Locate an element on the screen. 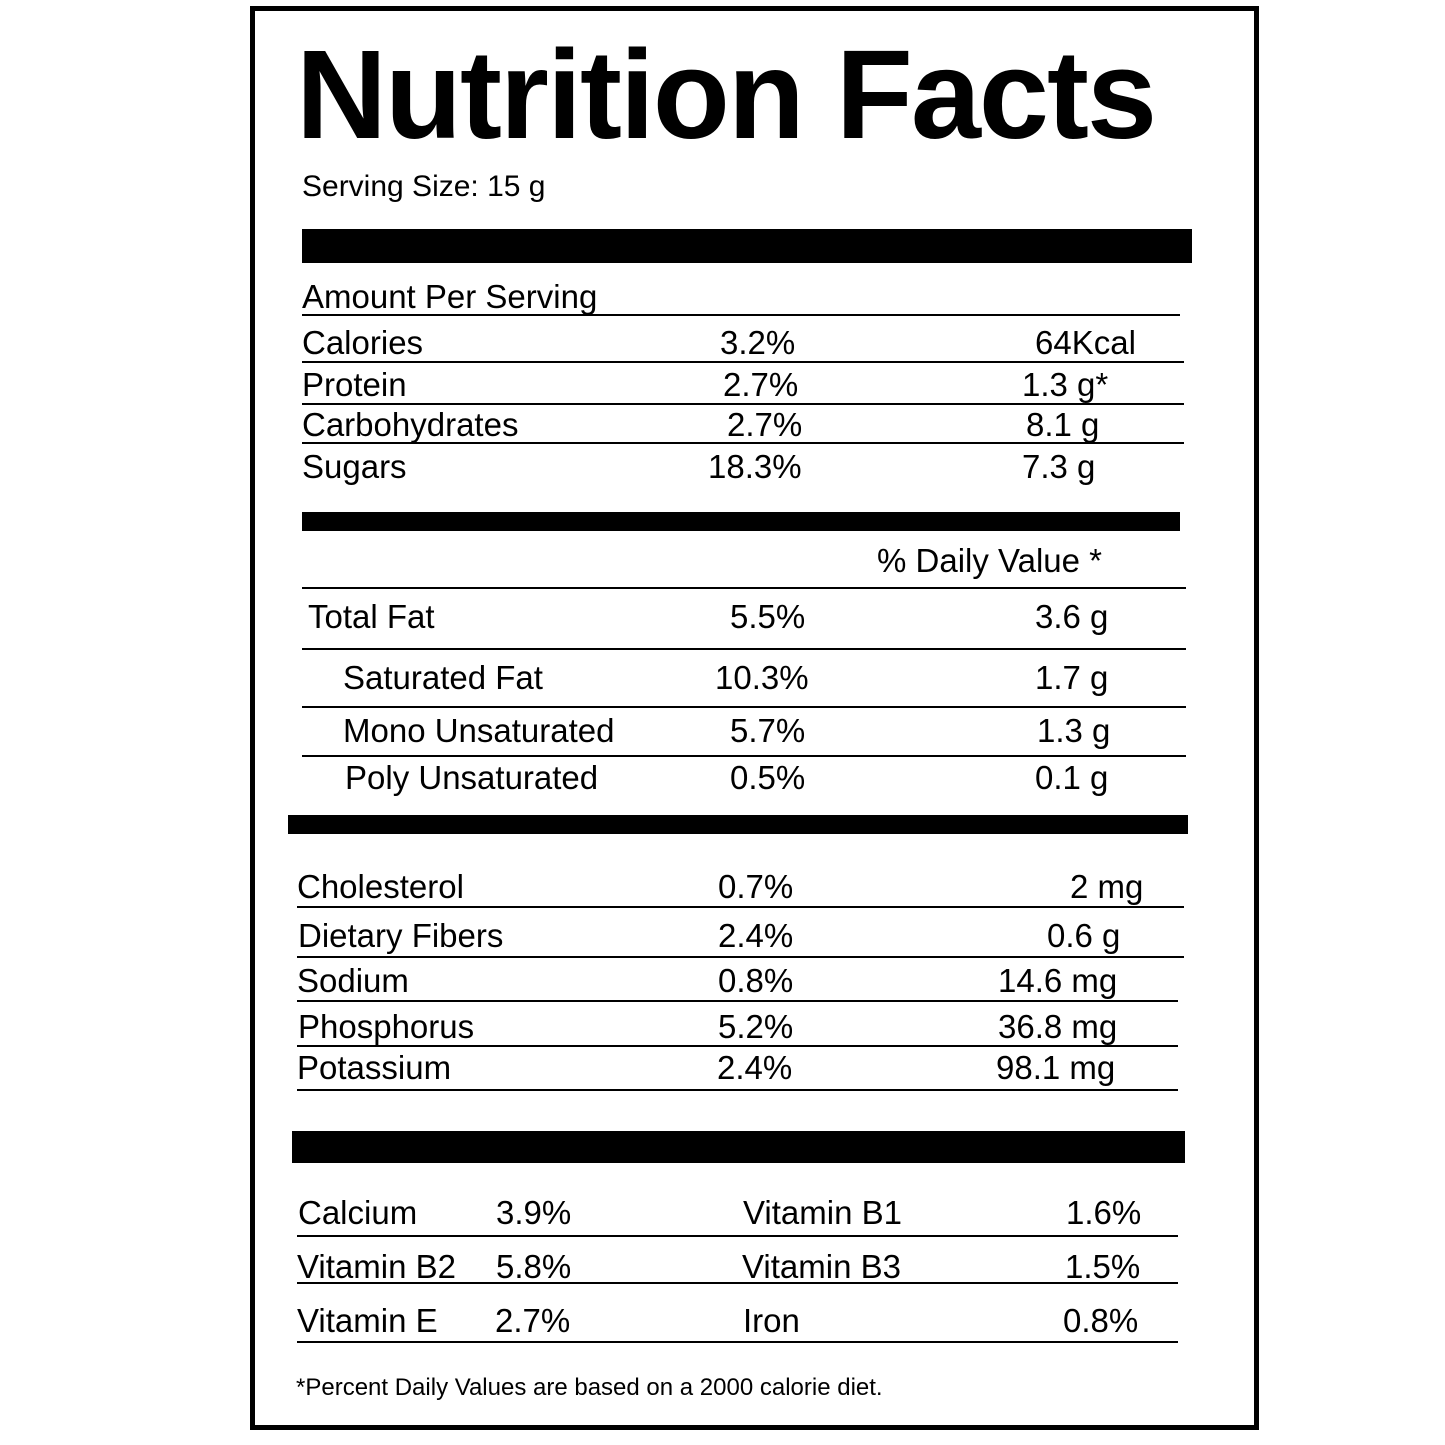  label-title: Nutrition Facts is located at coordinates (726, 94).